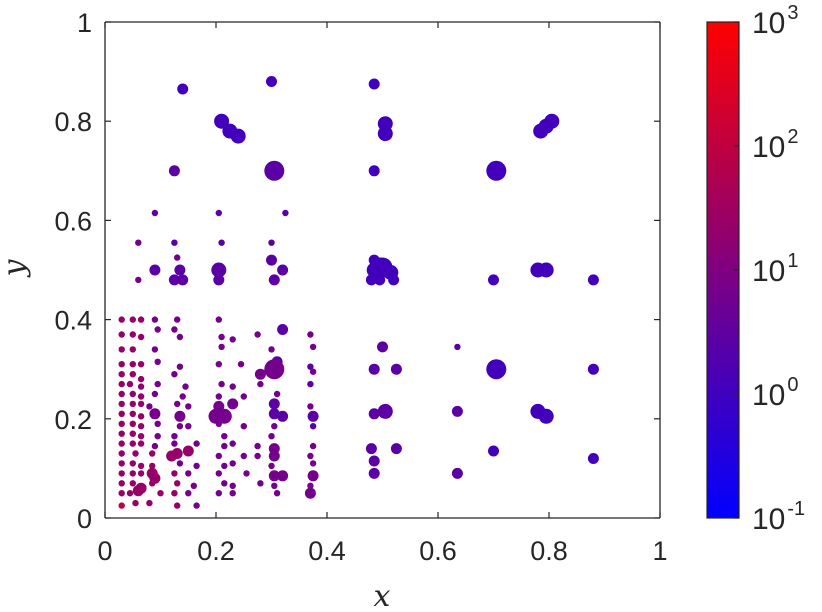 The height and width of the screenshot is (612, 822). Describe the element at coordinates (104, 551) in the screenshot. I see `x-tick-label: 0` at that location.